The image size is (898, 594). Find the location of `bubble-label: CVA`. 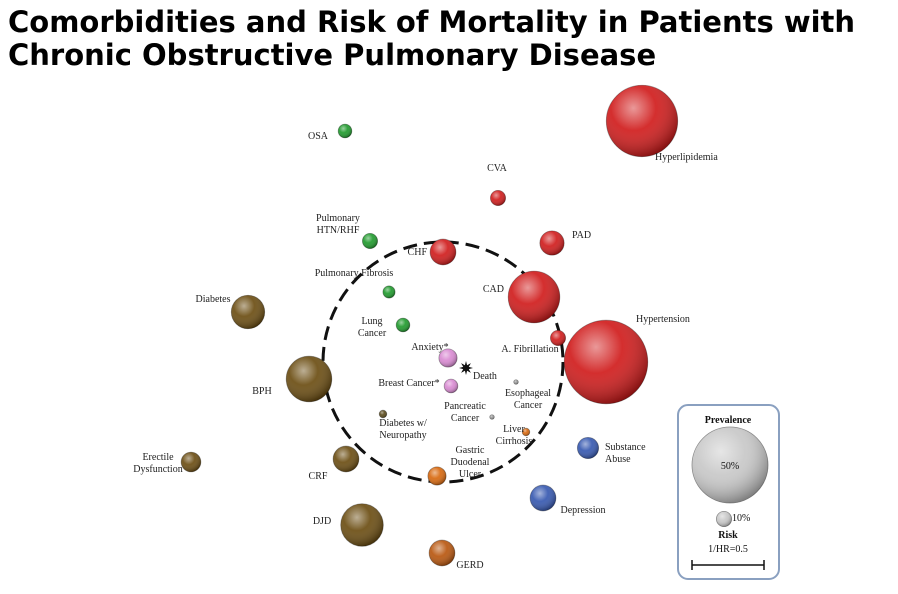

bubble-label: CVA is located at coordinates (497, 168).